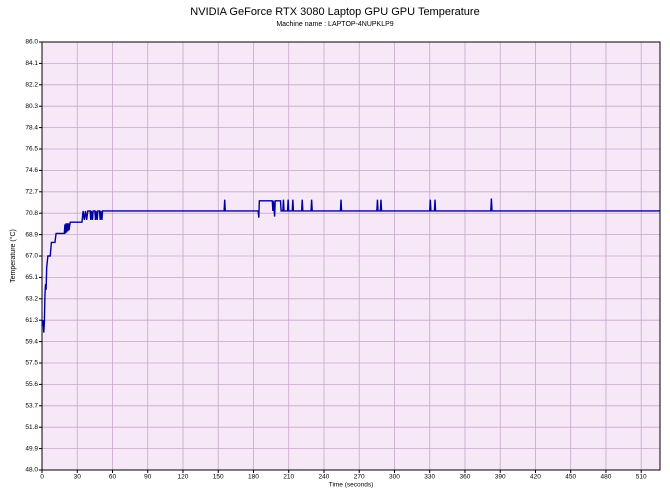  Describe the element at coordinates (183, 477) in the screenshot. I see `x-tick-label: 120` at that location.